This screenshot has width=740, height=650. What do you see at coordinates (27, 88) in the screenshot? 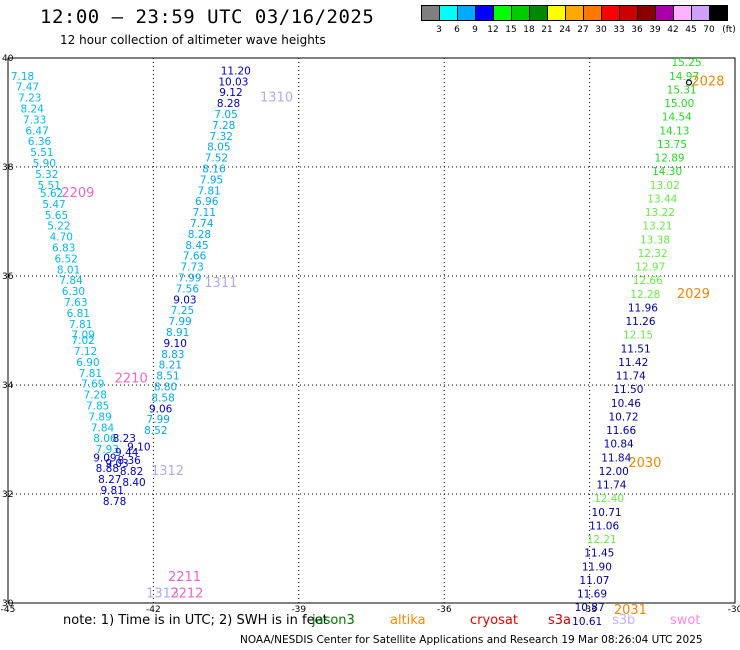
I see `wave-height-value: 7.47` at bounding box center [27, 88].